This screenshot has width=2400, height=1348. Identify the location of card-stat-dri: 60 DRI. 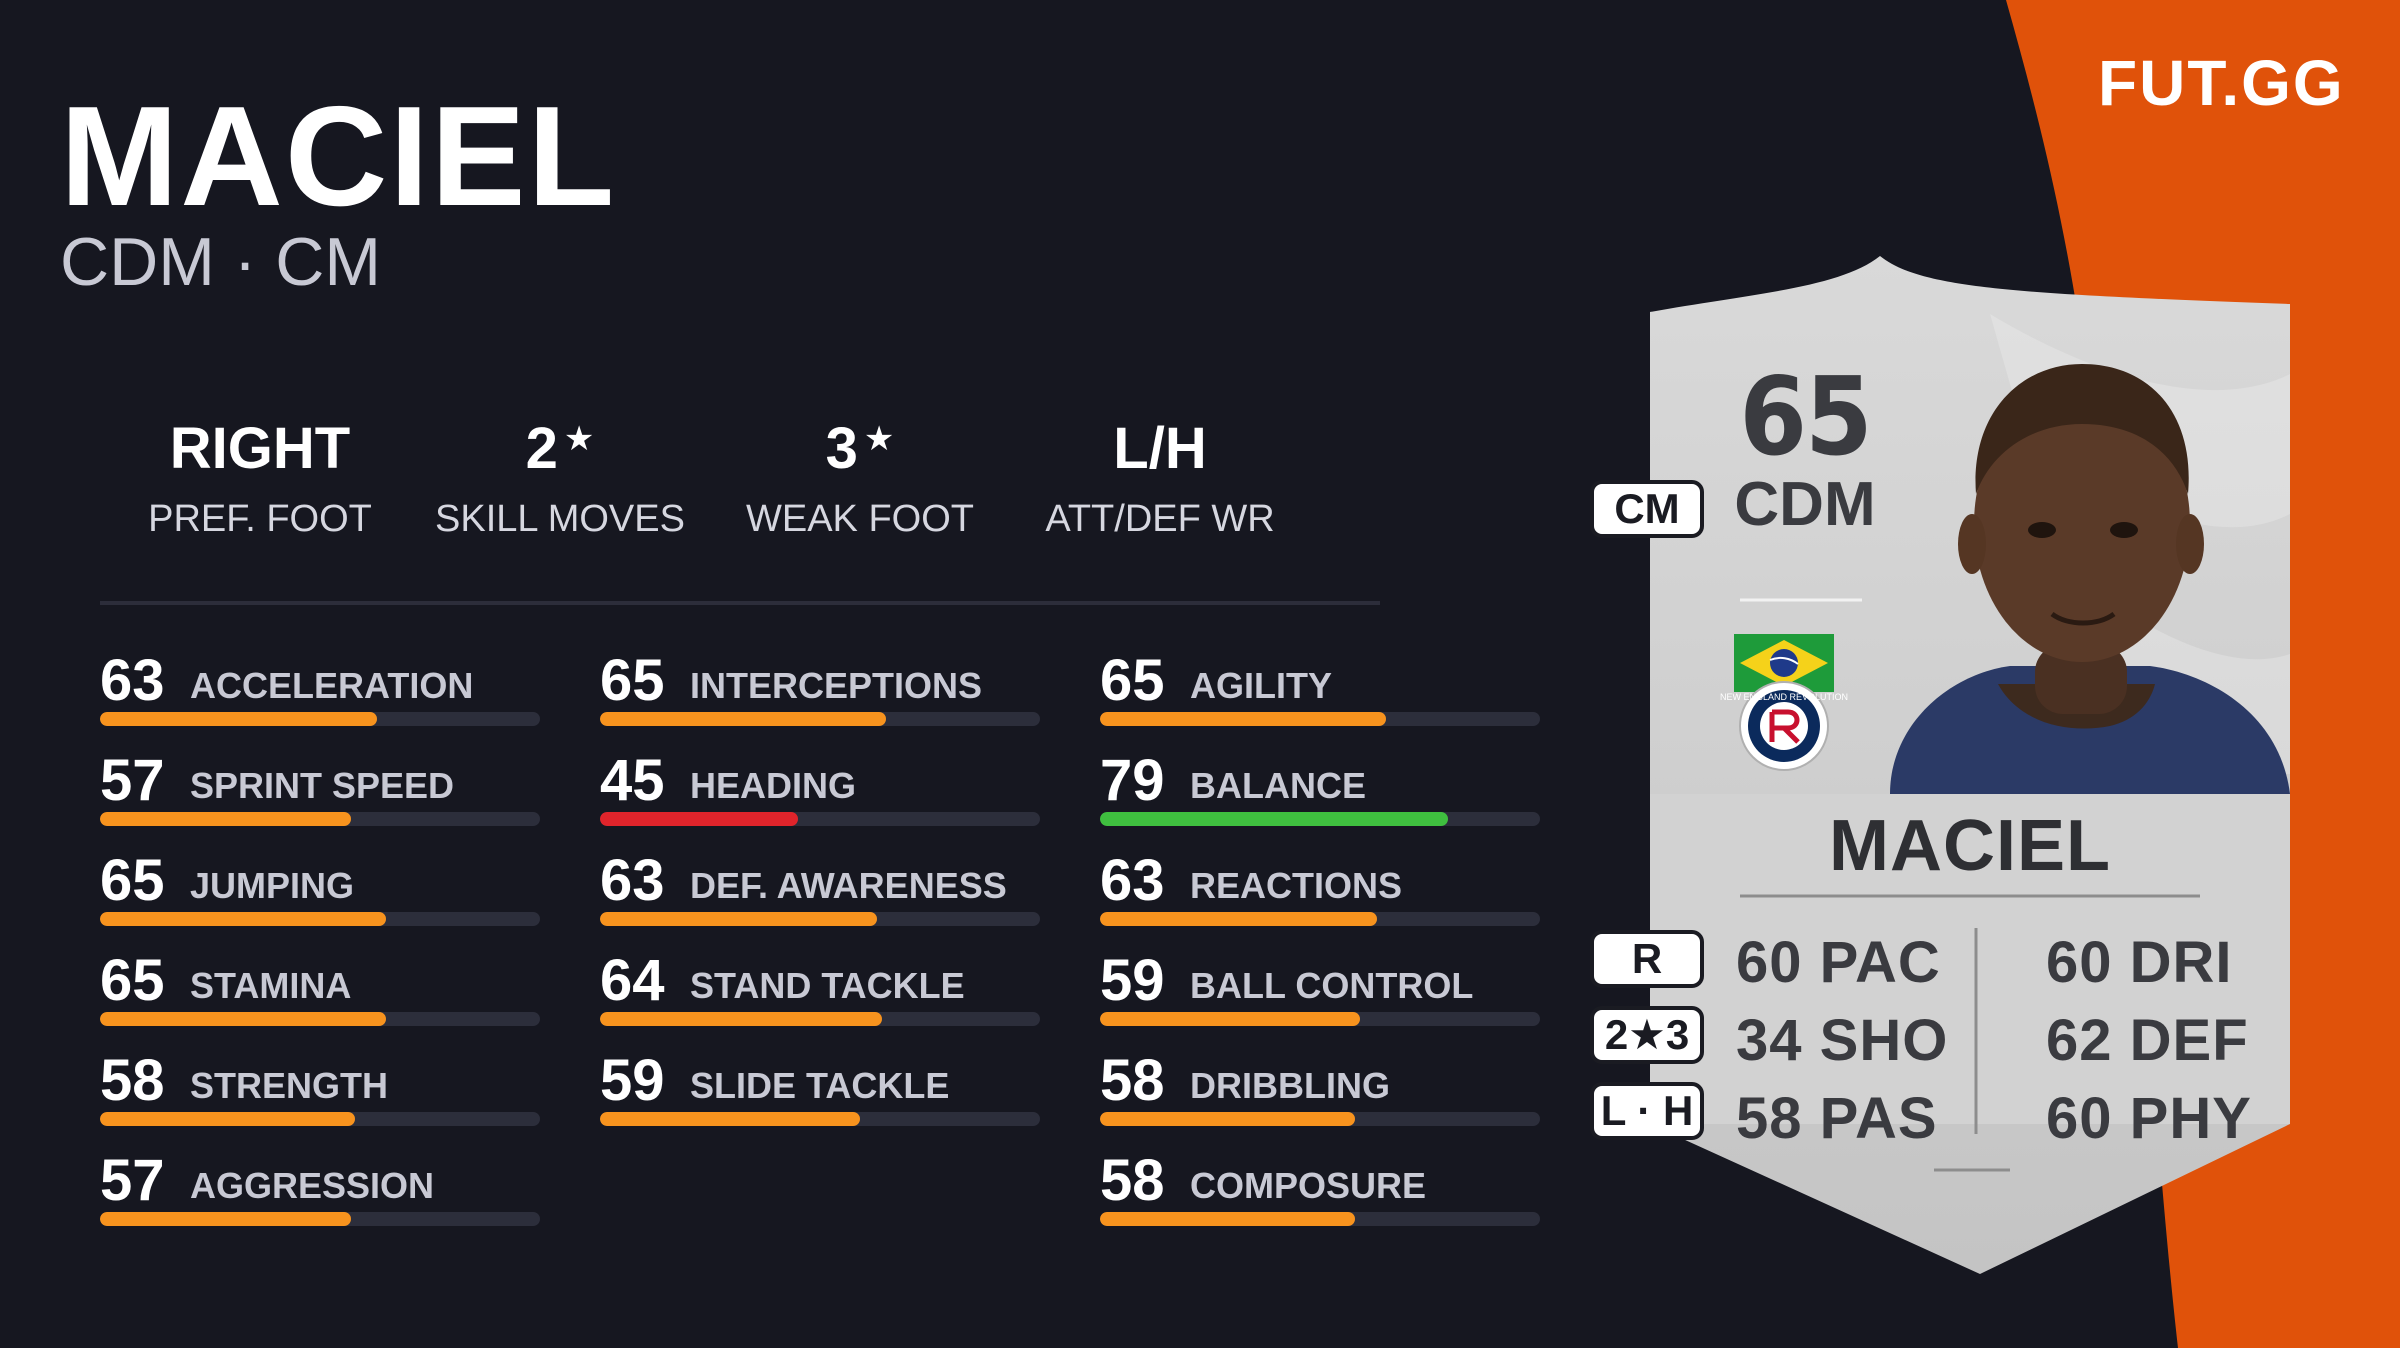
(2139, 962).